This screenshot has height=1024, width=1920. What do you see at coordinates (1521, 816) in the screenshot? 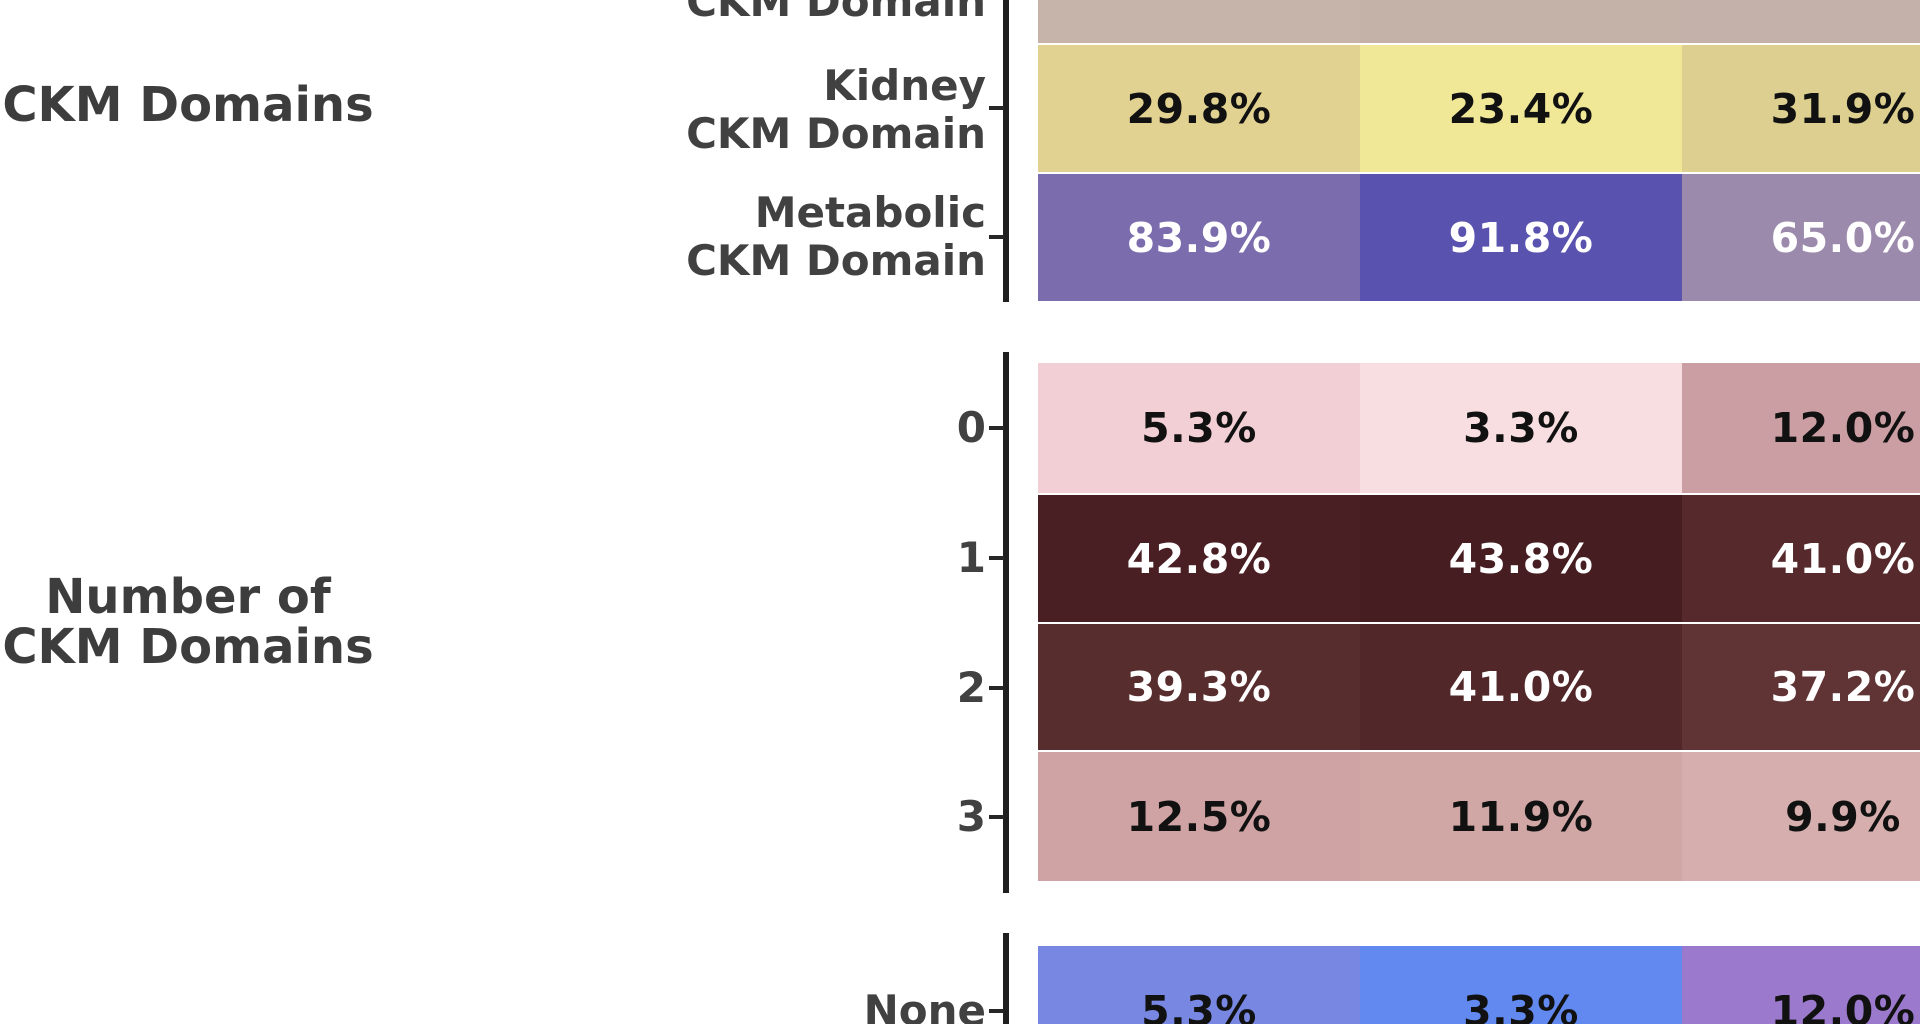
I see `heatmap-cell: 11.9%` at bounding box center [1521, 816].